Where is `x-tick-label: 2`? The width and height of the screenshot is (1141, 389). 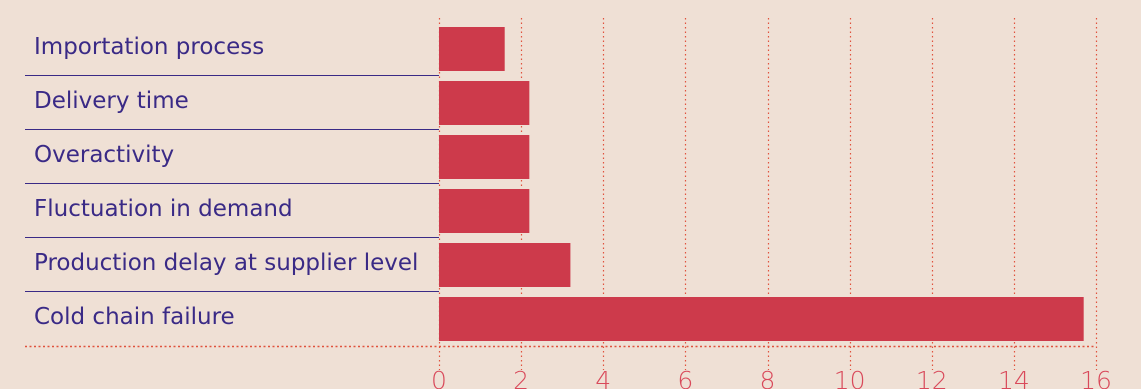
x-tick-label: 2 is located at coordinates (521, 377).